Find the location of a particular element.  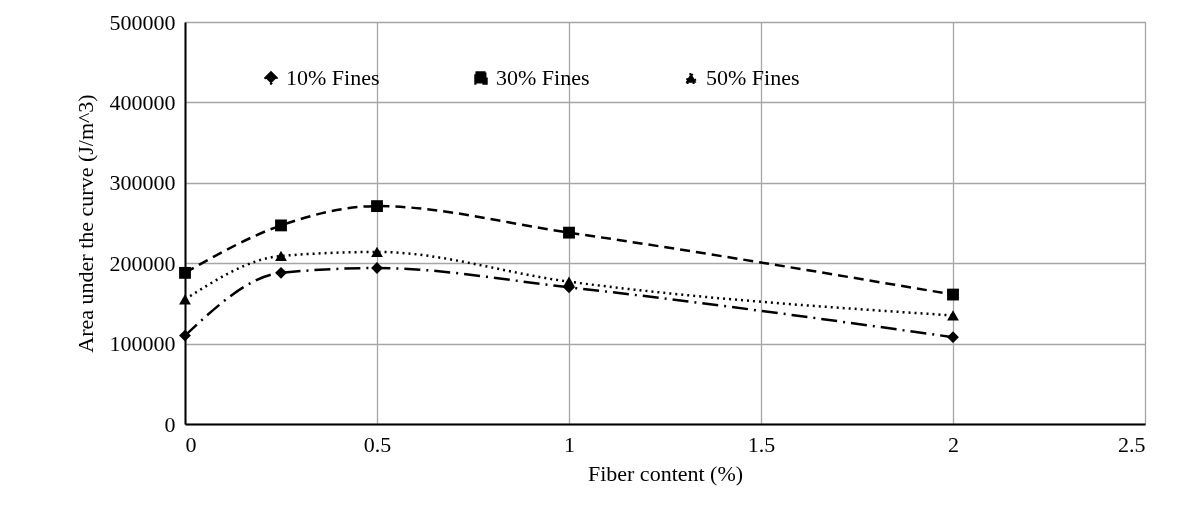

y-tick-label: 200000 is located at coordinates (142, 263).